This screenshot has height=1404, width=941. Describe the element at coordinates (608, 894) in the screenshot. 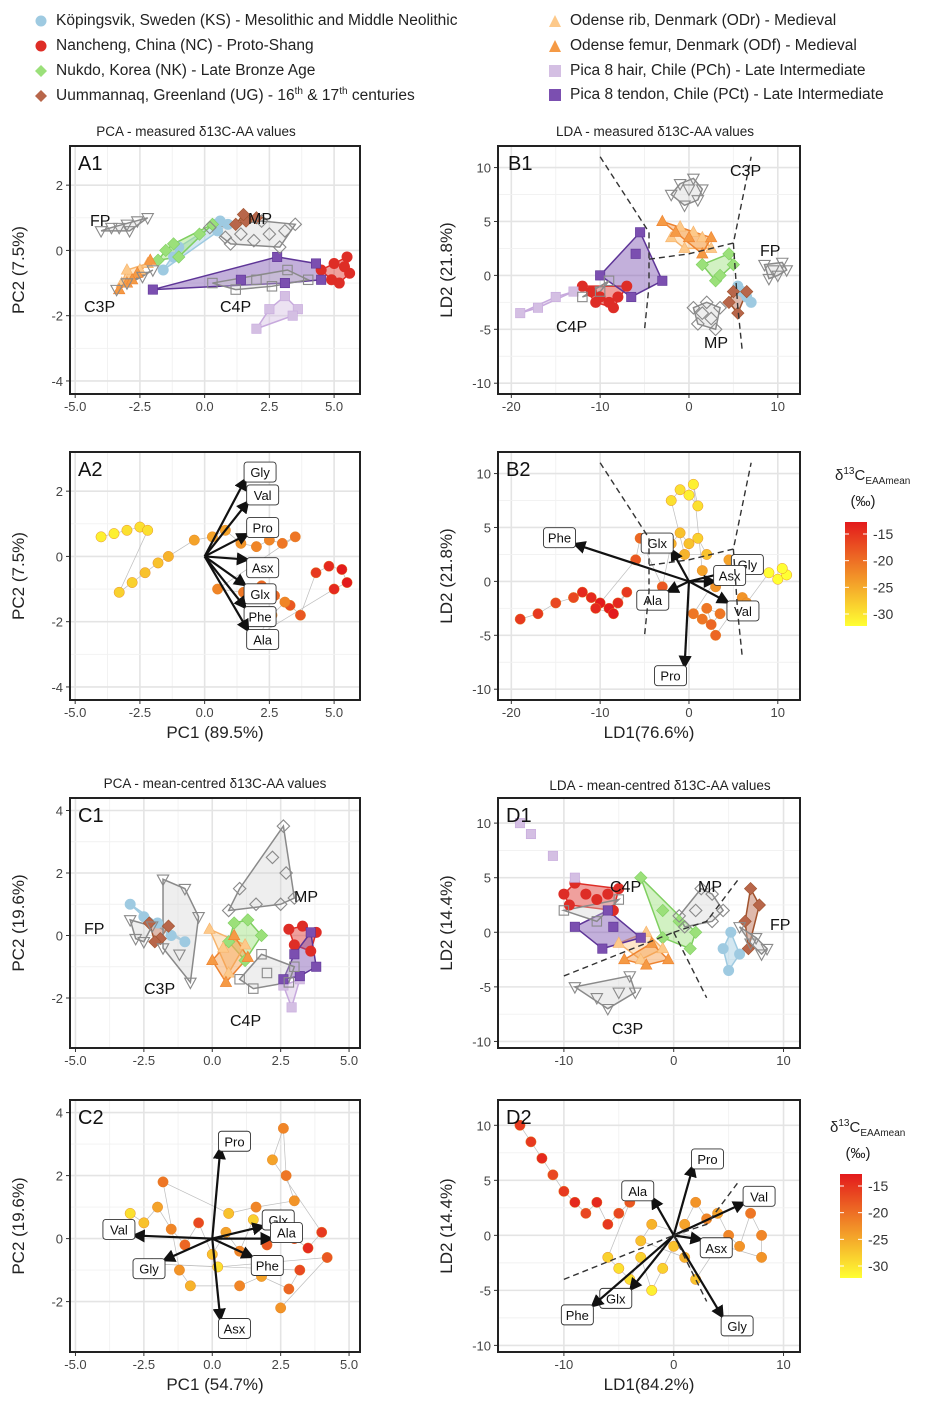

I see `point-nc` at that location.